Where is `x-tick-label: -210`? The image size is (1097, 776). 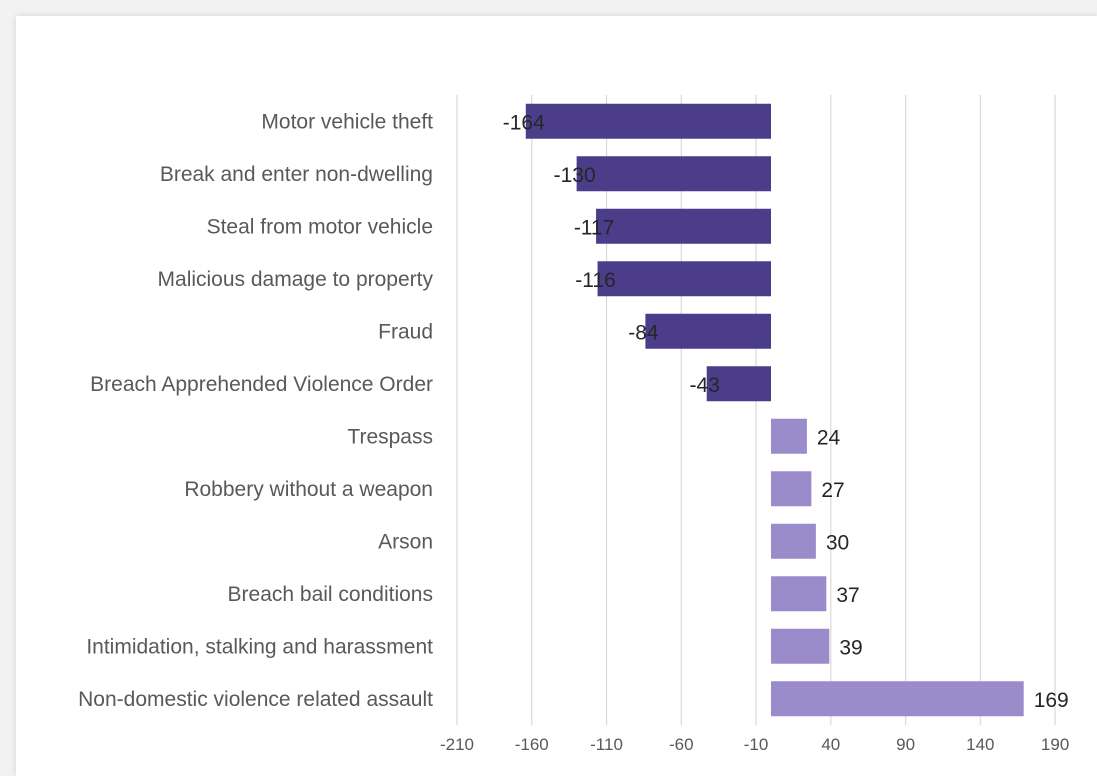
x-tick-label: -210 is located at coordinates (457, 744).